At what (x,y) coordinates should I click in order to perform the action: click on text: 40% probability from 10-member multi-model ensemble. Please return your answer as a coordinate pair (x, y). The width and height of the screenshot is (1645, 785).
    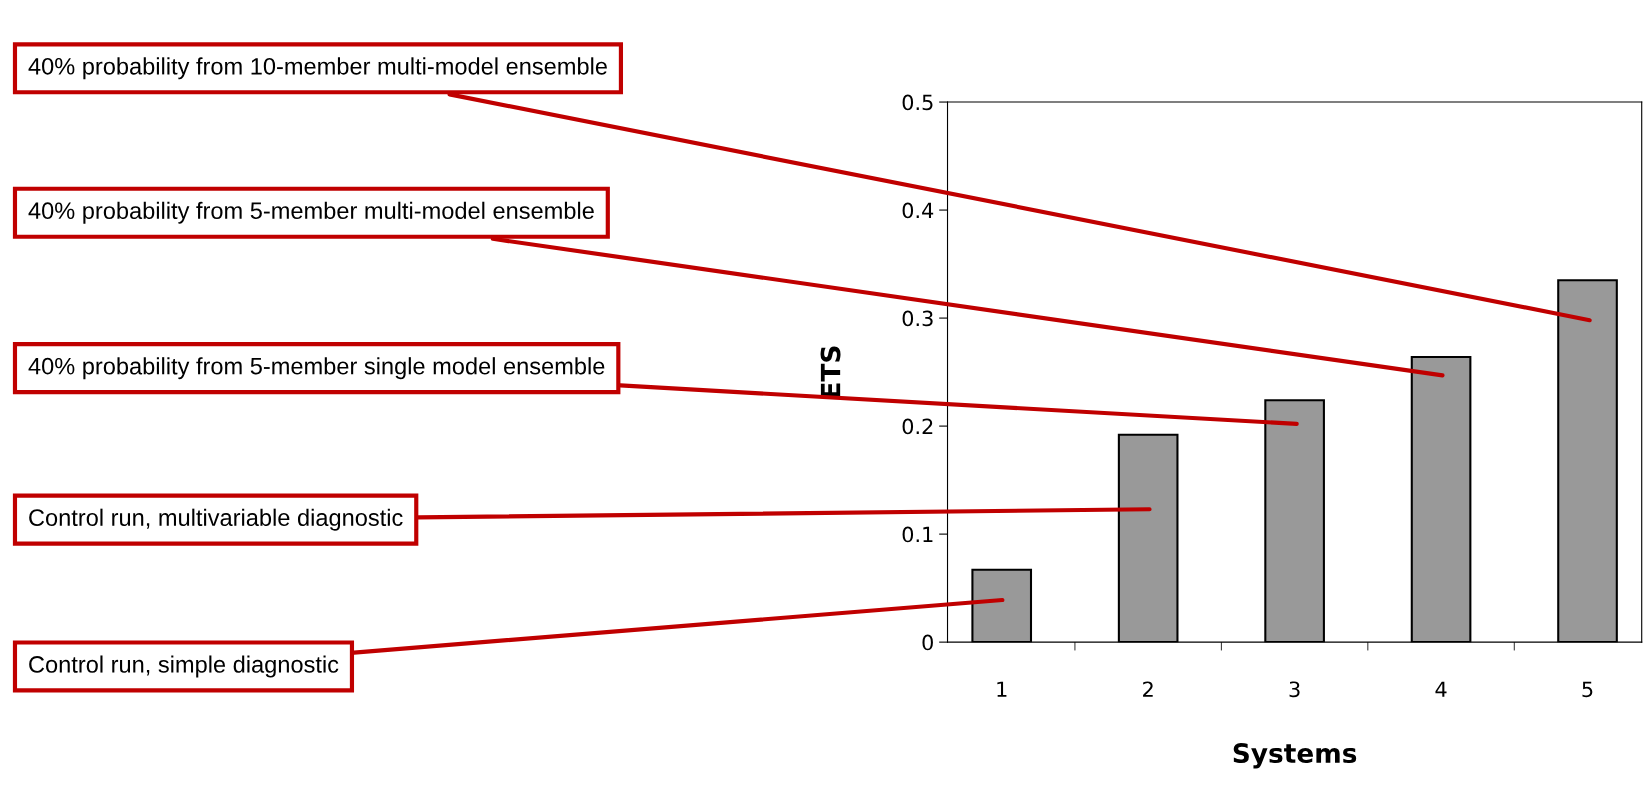
    Looking at the image, I should click on (317, 68).